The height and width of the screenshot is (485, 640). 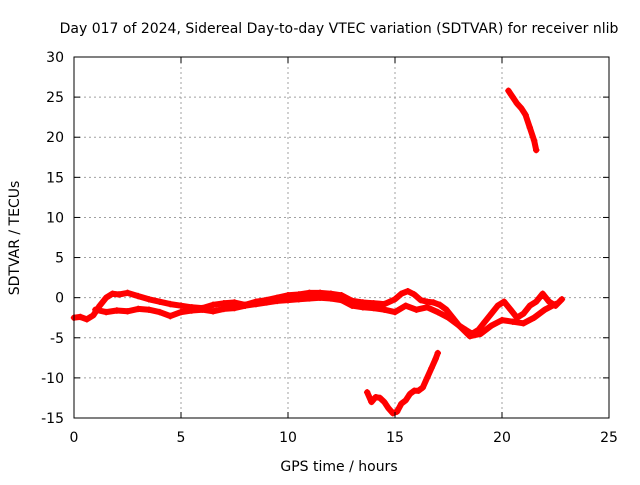 I want to click on y-tick-label: 20, so click(x=55, y=138).